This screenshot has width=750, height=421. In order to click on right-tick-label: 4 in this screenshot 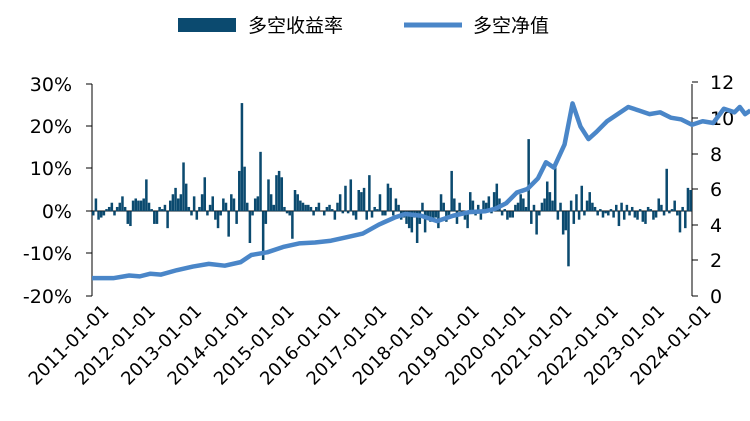, I will do `click(716, 226)`.